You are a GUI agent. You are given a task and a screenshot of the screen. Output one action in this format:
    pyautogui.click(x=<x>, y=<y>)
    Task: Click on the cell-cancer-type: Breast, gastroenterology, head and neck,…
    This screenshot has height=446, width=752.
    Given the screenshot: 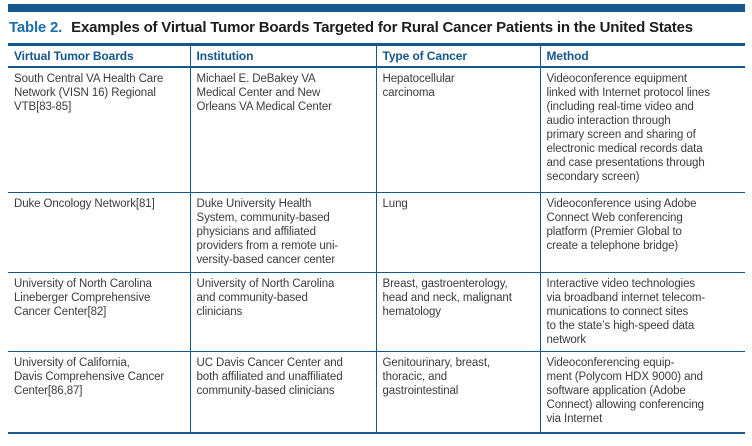 What is the action you would take?
    pyautogui.click(x=457, y=312)
    